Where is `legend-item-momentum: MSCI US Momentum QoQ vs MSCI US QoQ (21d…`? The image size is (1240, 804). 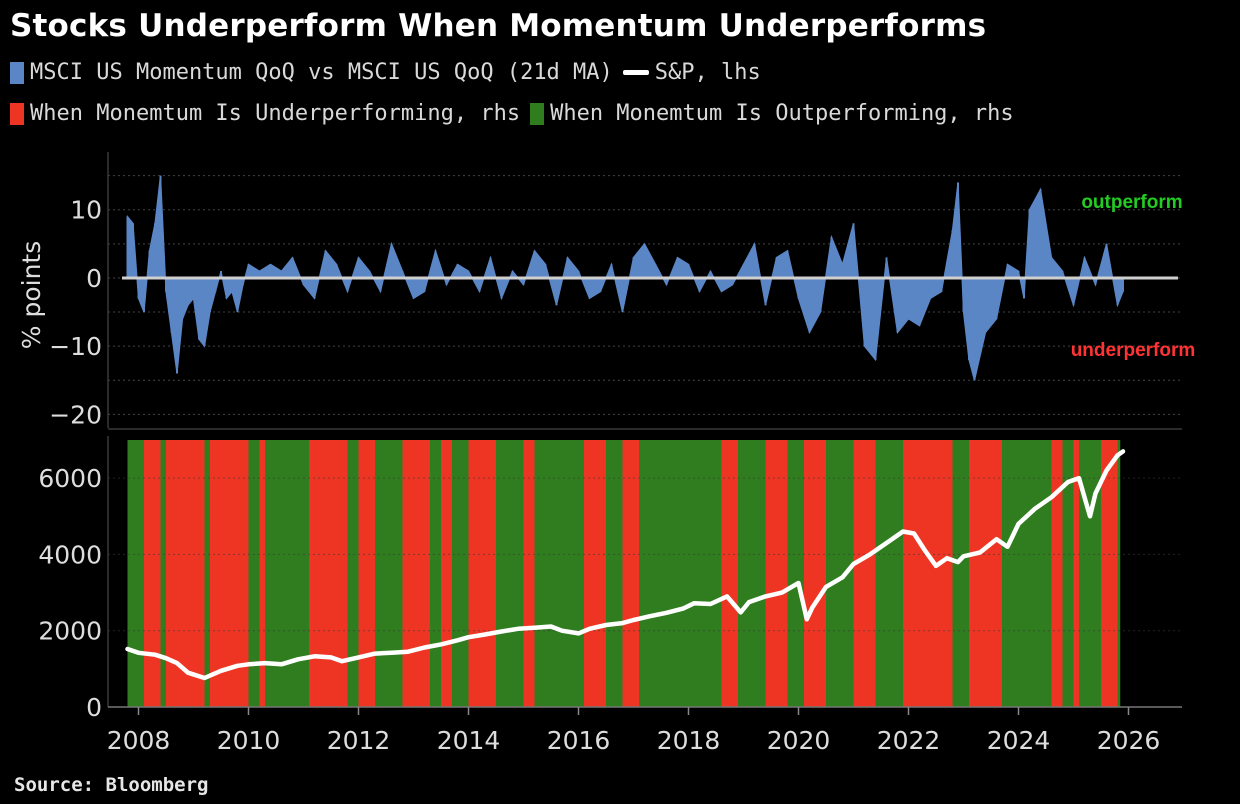
legend-item-momentum: MSCI US Momentum QoQ vs MSCI US QoQ (21d… is located at coordinates (311, 72).